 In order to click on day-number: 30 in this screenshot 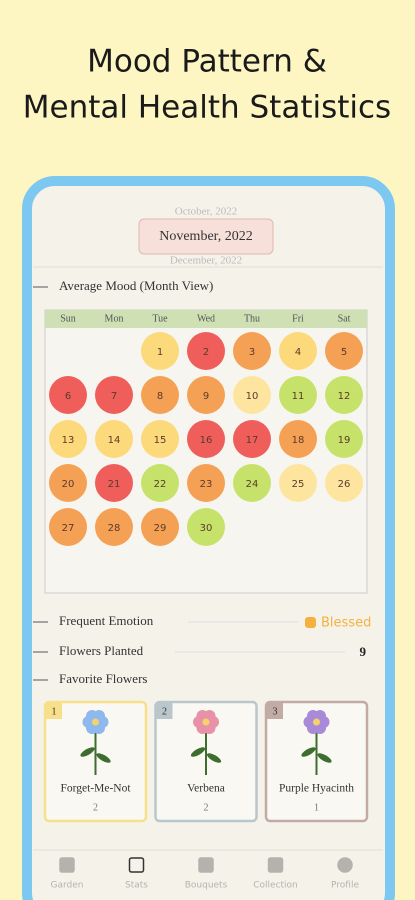, I will do `click(206, 528)`.